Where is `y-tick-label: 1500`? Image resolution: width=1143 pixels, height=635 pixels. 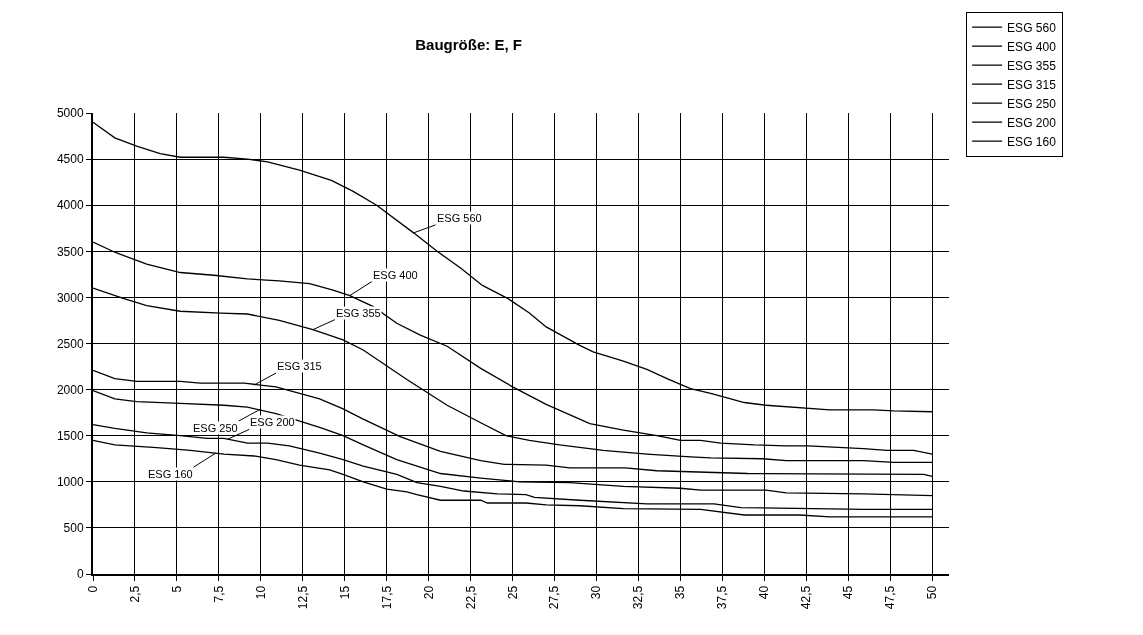 y-tick-label: 1500 is located at coordinates (70, 435).